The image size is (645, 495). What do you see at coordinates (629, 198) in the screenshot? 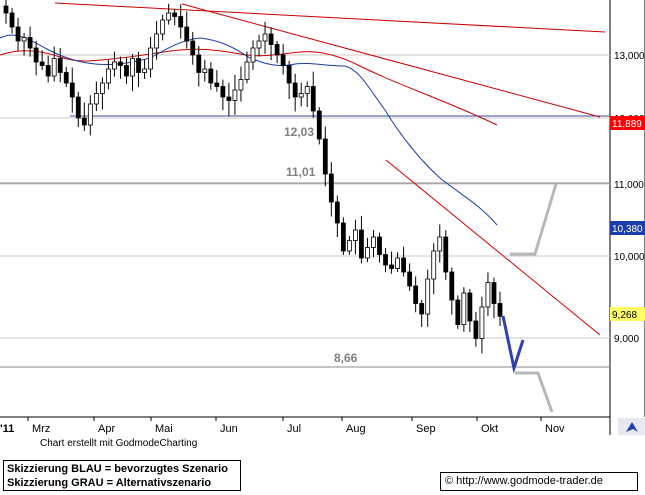
I see `y-axis-labels: 13,000 12,000 11,000 10,000 9,000` at bounding box center [629, 198].